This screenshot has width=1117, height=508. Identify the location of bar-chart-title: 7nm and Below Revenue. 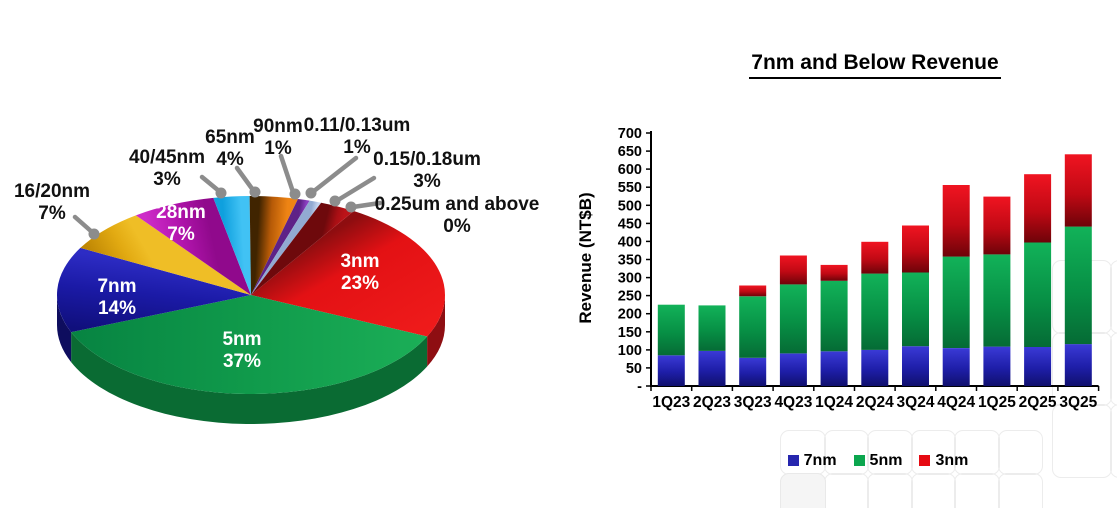
(875, 65).